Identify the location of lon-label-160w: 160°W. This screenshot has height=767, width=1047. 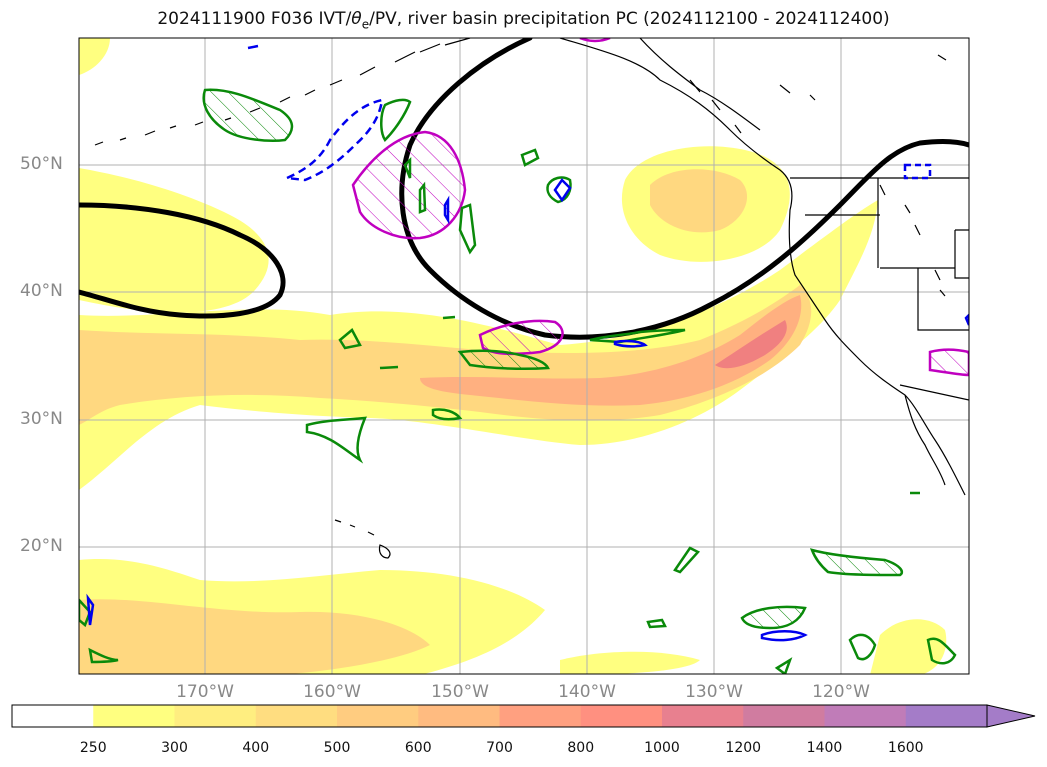
(332, 692).